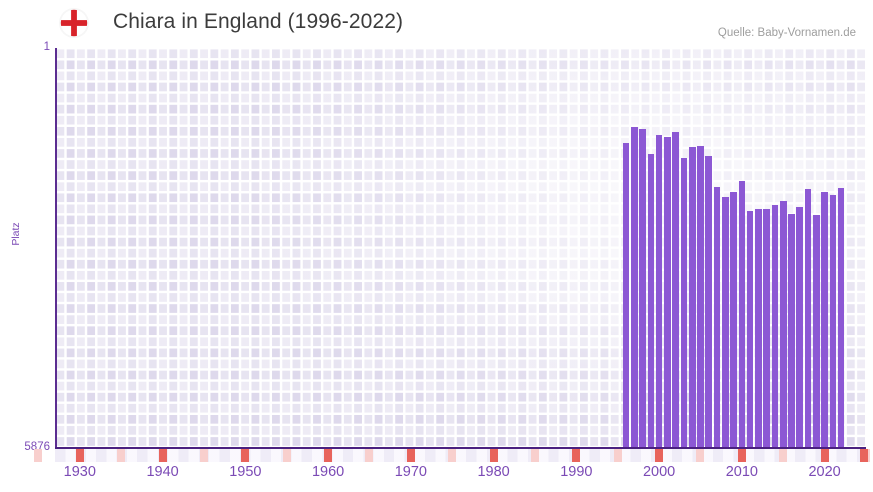  I want to click on x-axis-tick-label: 1930, so click(79, 472).